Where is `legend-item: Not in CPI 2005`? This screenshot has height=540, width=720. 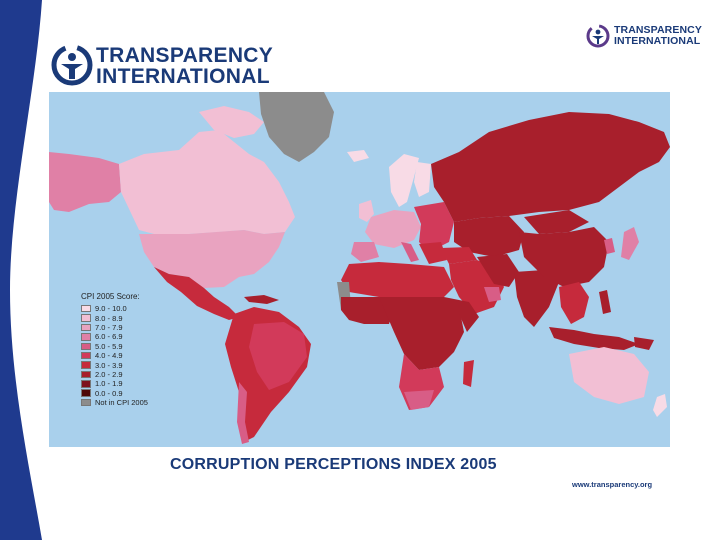
legend-item: Not in CPI 2005 is located at coordinates (136, 402).